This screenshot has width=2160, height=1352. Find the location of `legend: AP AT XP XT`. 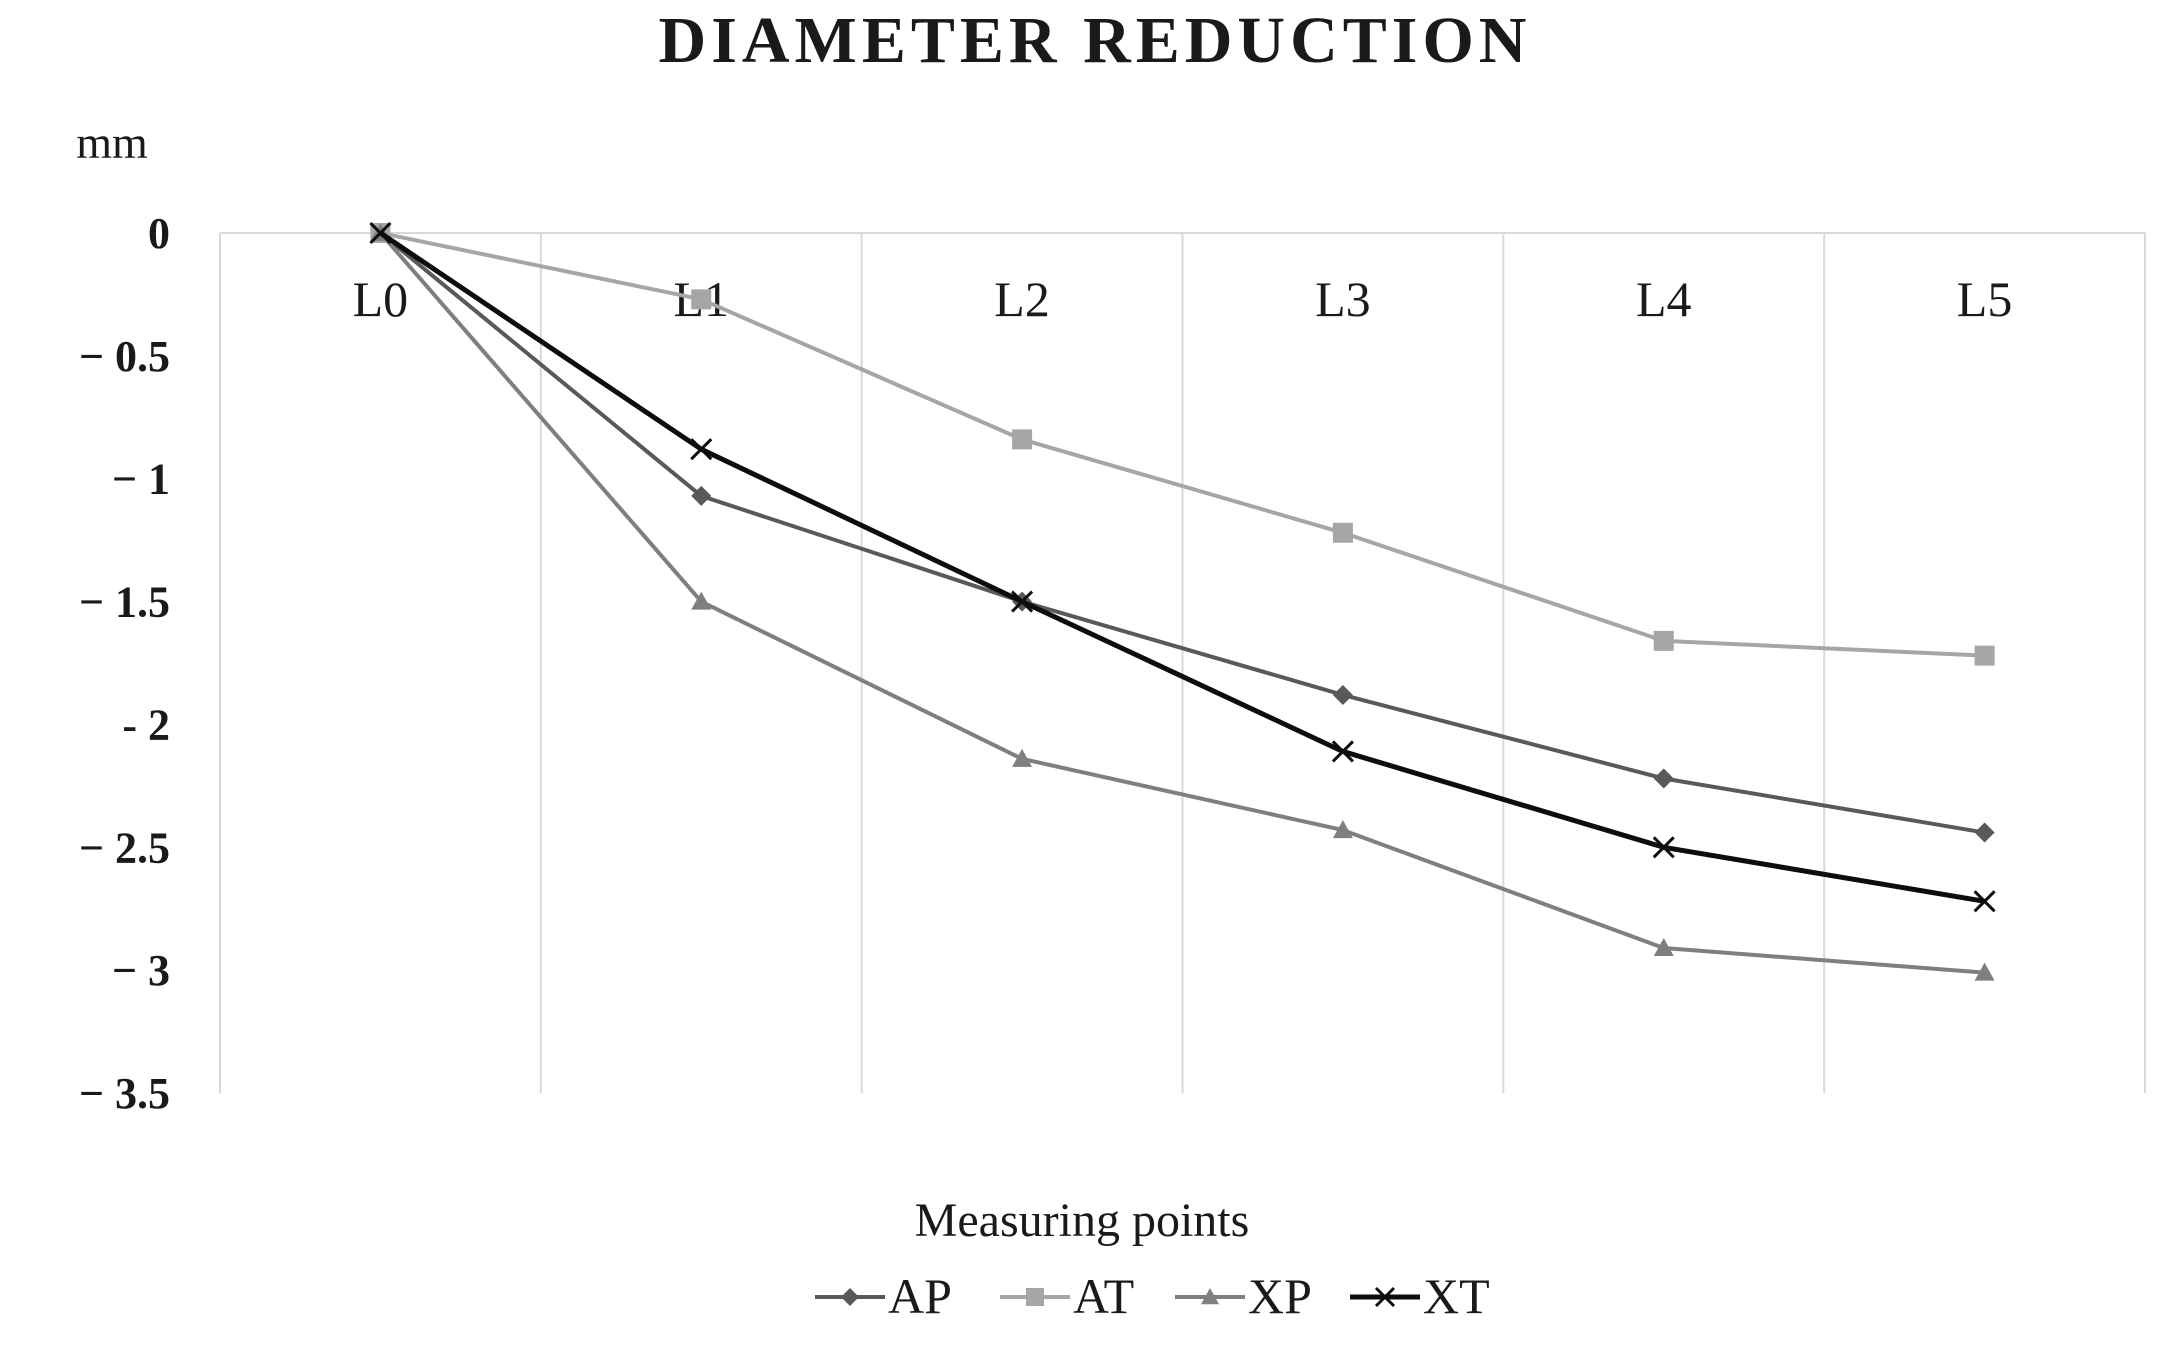

legend: AP AT XP XT is located at coordinates (1152, 1296).